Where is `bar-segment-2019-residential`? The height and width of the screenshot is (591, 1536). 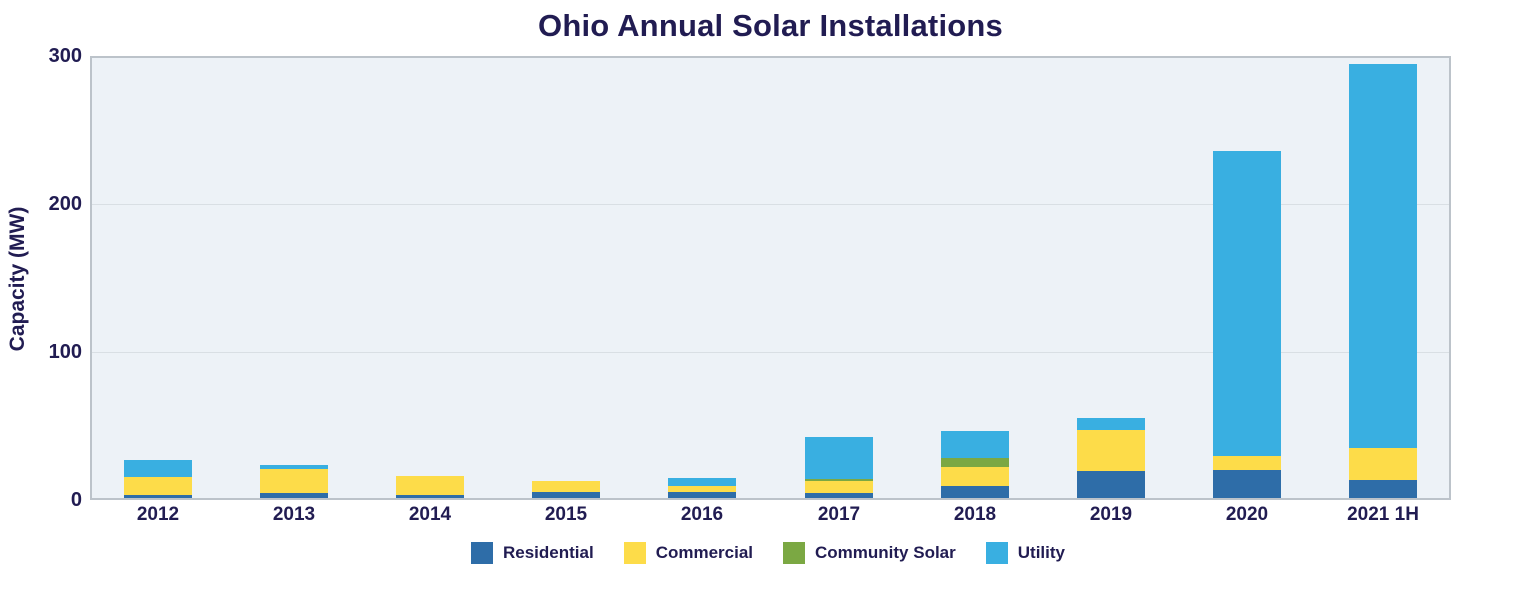
bar-segment-2019-residential is located at coordinates (1111, 484).